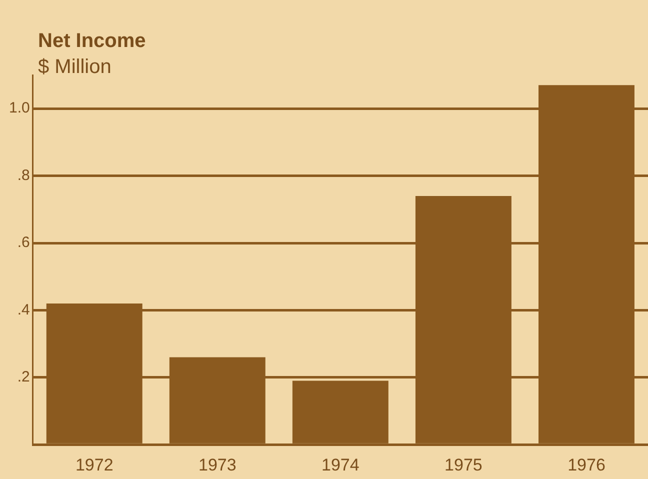  I want to click on chart-subtitle: $ Million, so click(75, 67).